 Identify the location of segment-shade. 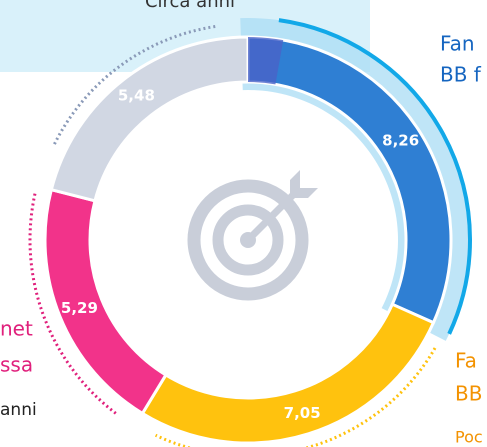
(266, 61).